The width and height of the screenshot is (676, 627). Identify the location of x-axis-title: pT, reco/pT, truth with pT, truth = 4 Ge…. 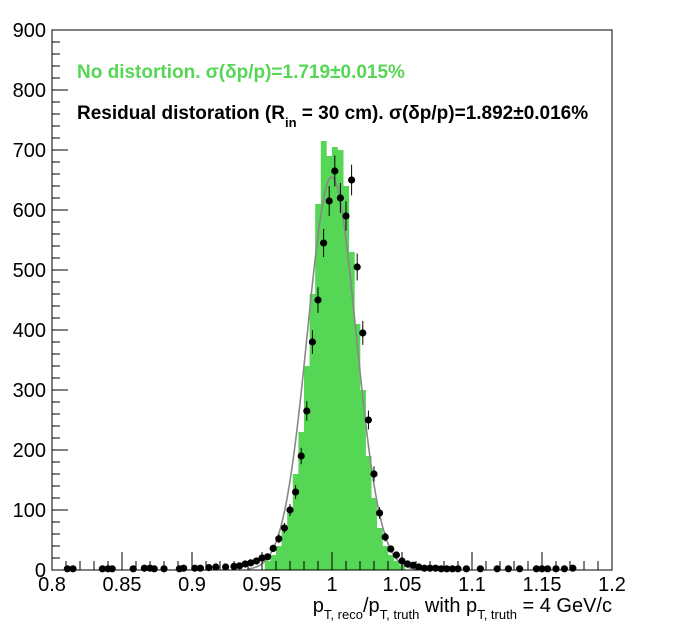
(462, 608).